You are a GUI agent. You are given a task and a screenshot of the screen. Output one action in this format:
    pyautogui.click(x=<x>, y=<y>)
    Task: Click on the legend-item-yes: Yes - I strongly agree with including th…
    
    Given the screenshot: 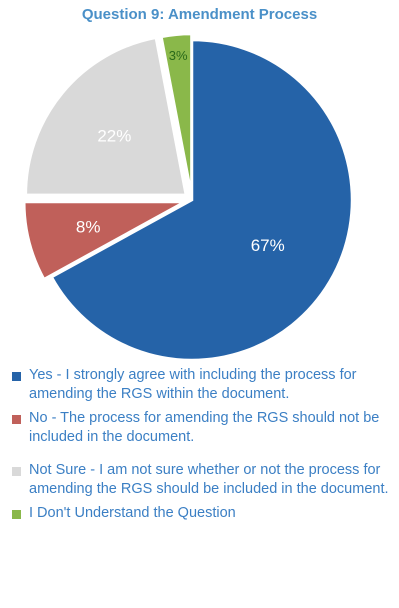 What is the action you would take?
    pyautogui.click(x=202, y=385)
    